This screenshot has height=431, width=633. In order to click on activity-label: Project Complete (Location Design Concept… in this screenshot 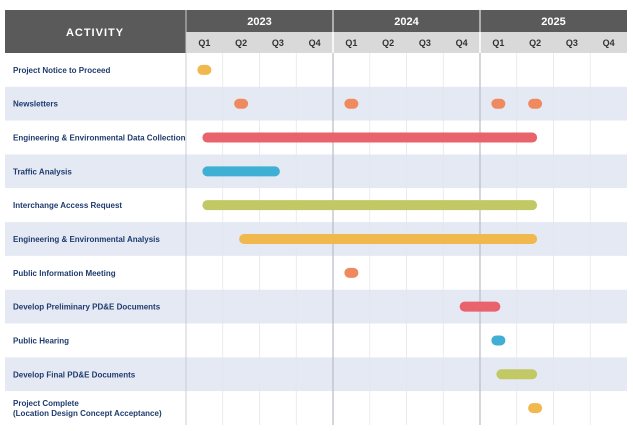, I will do `click(87, 408)`.